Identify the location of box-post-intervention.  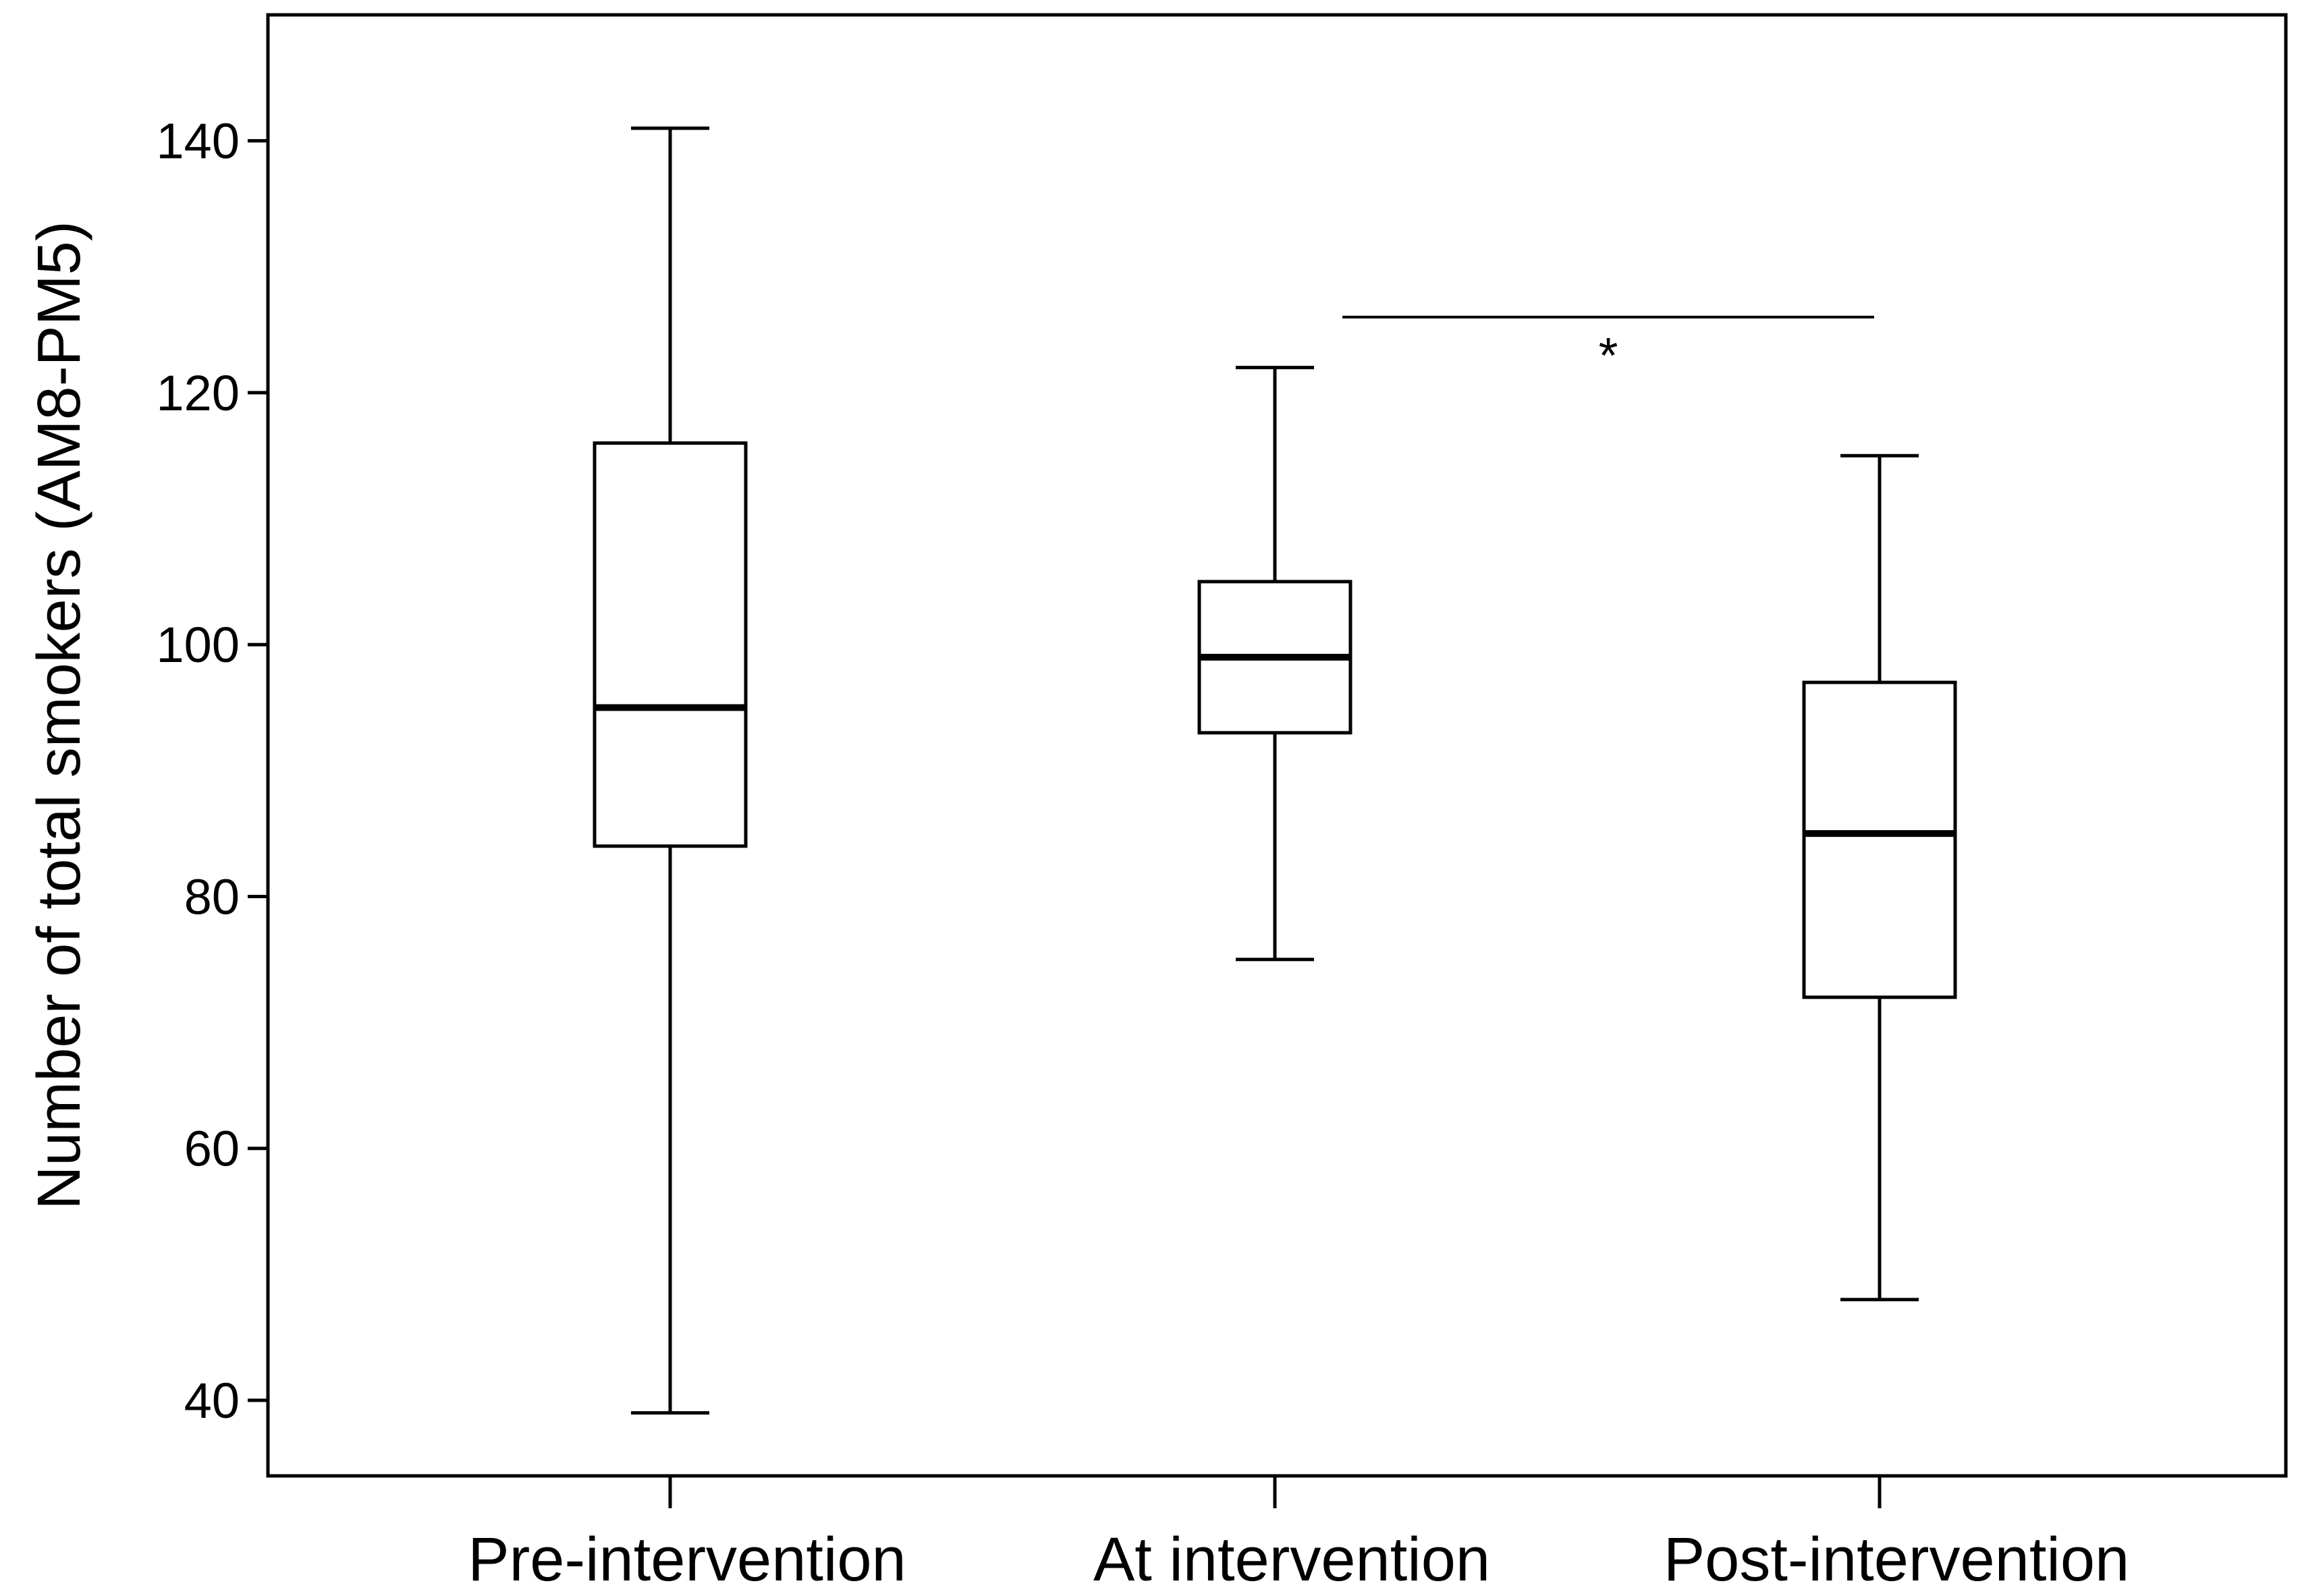
(1879, 877).